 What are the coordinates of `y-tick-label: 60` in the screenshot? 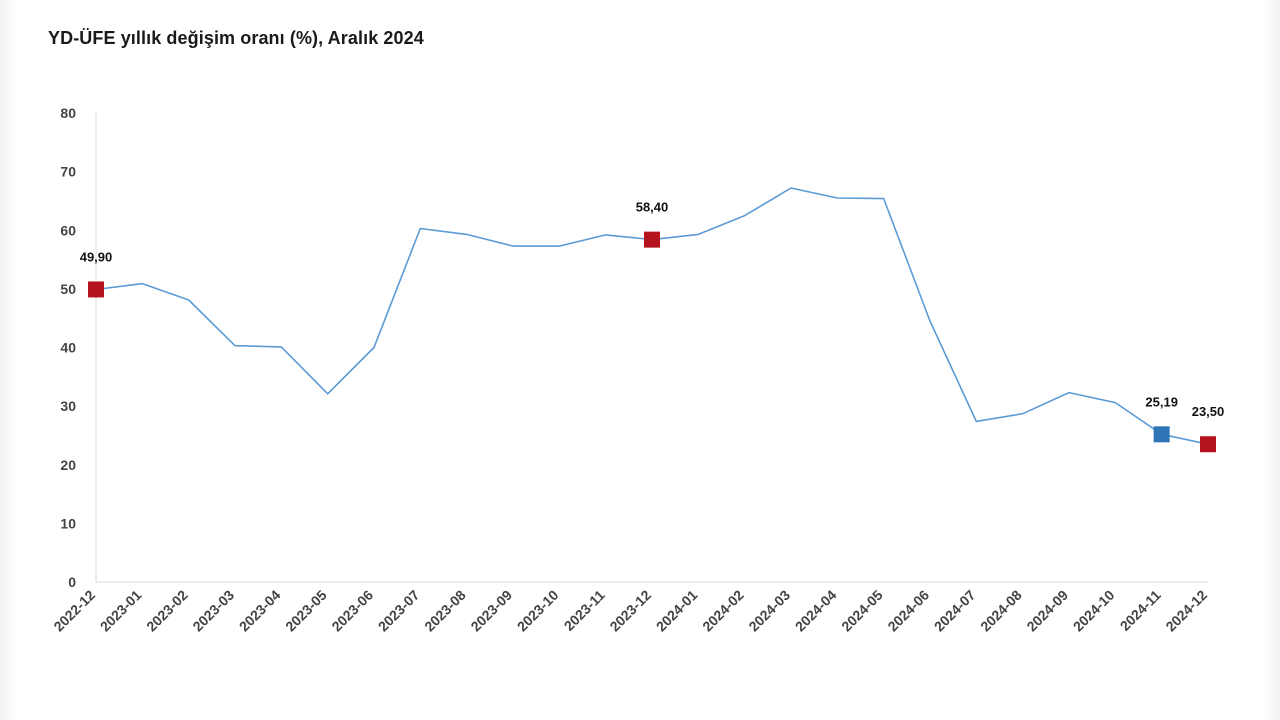 It's located at (68, 230).